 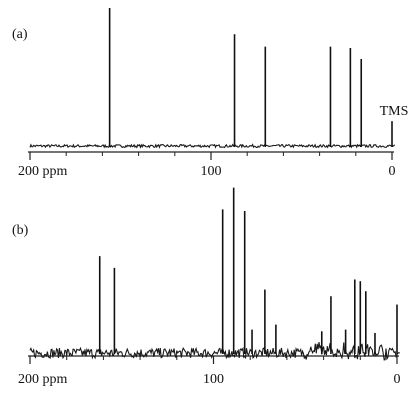 What do you see at coordinates (20, 230) in the screenshot?
I see `panel-label: (b)` at bounding box center [20, 230].